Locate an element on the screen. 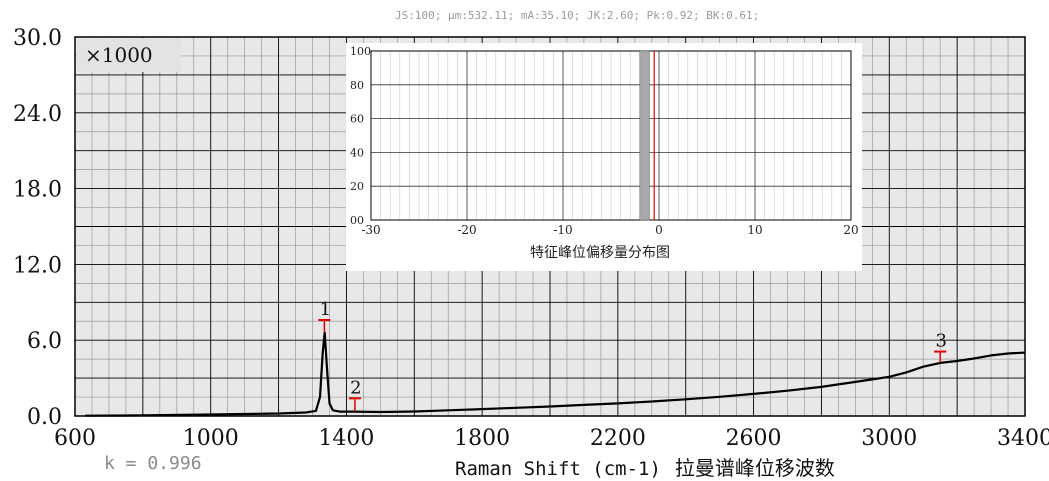  inset-x-tick-label: 0 is located at coordinates (659, 230).